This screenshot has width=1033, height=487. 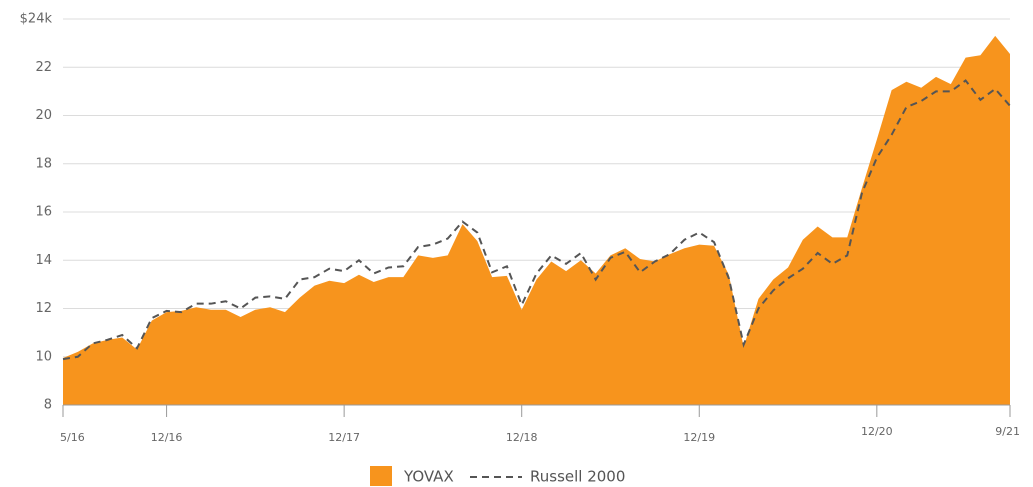 I want to click on legend-label: YOVAX, so click(x=428, y=477).